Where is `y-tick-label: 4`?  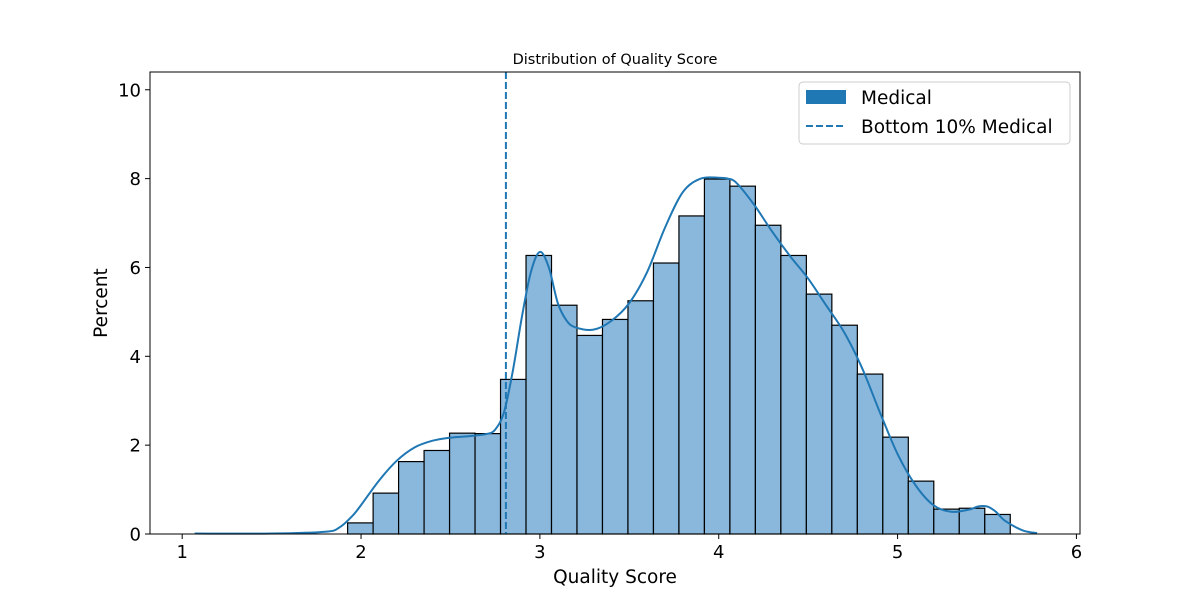
y-tick-label: 4 is located at coordinates (135, 357).